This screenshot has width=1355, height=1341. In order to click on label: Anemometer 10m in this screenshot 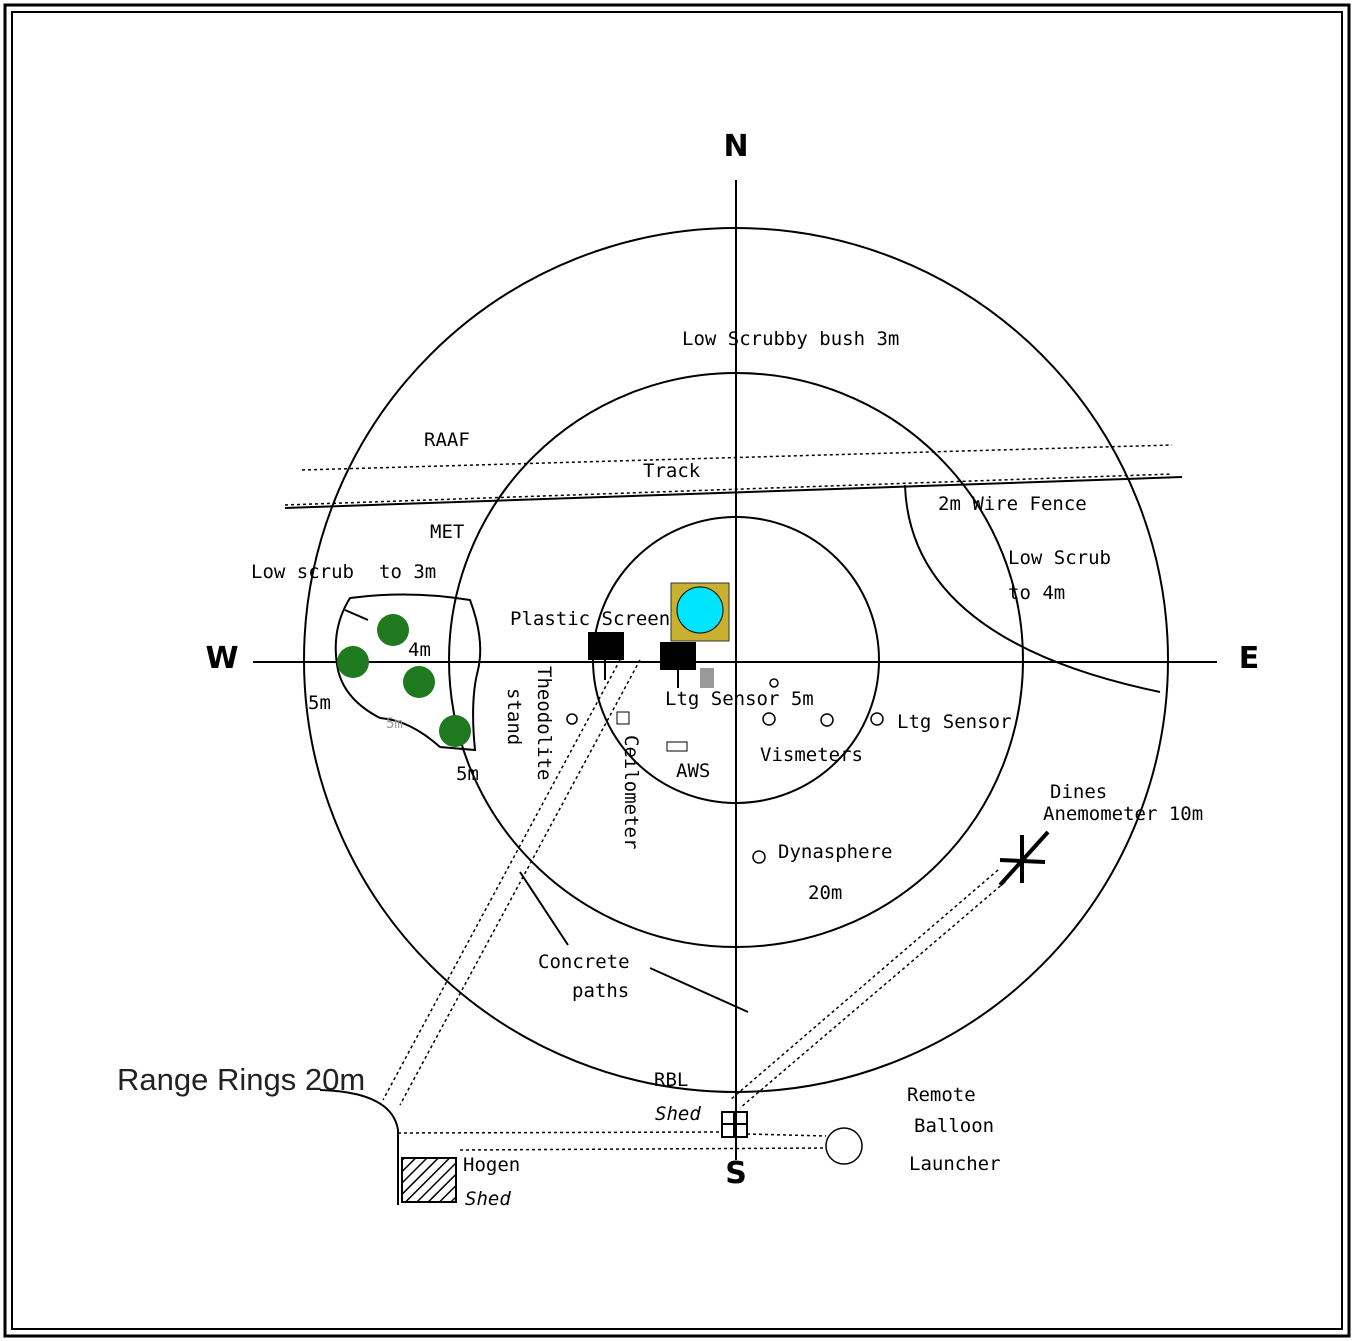, I will do `click(1123, 814)`.